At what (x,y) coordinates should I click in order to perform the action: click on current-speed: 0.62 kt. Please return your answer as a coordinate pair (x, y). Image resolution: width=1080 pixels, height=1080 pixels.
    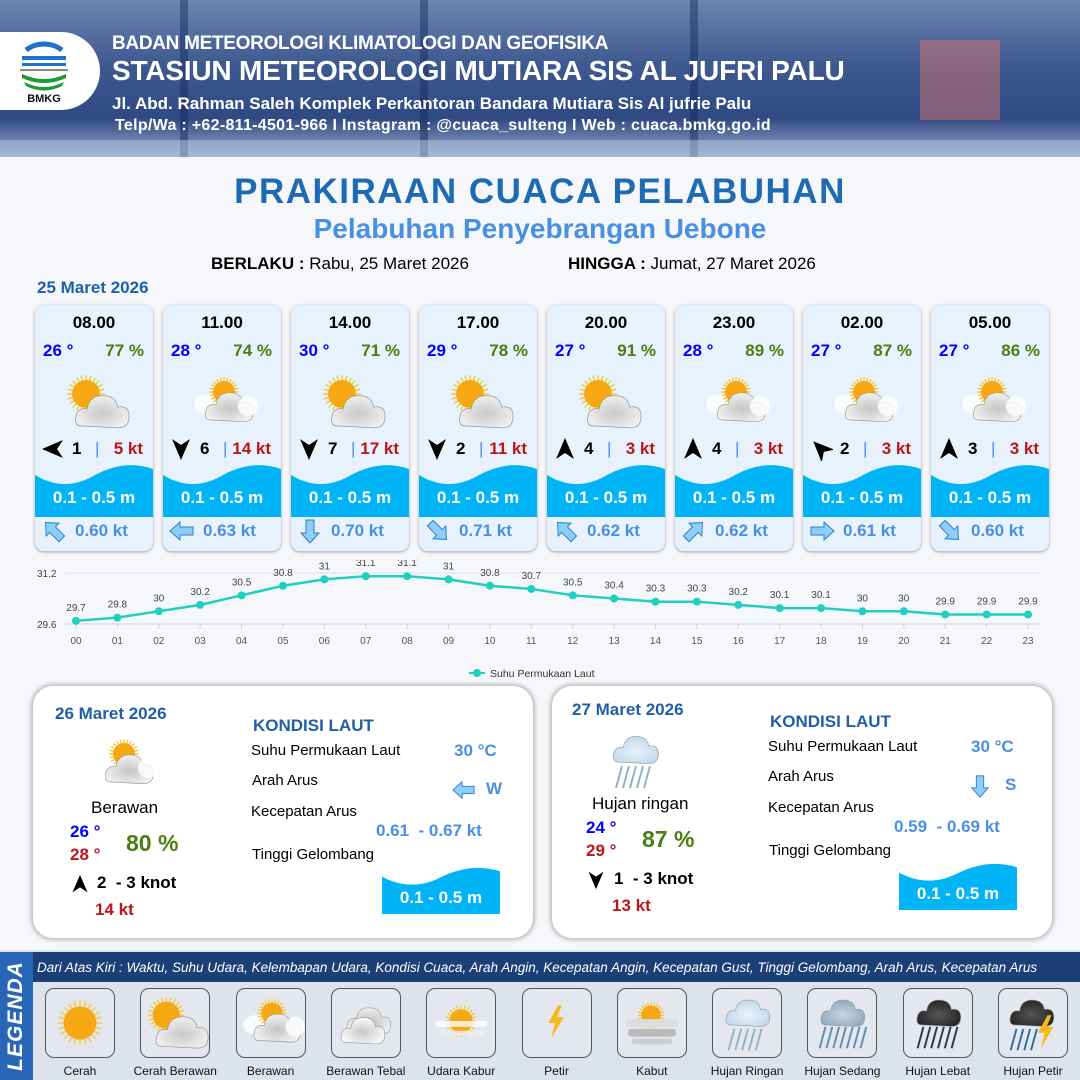
    Looking at the image, I should click on (613, 530).